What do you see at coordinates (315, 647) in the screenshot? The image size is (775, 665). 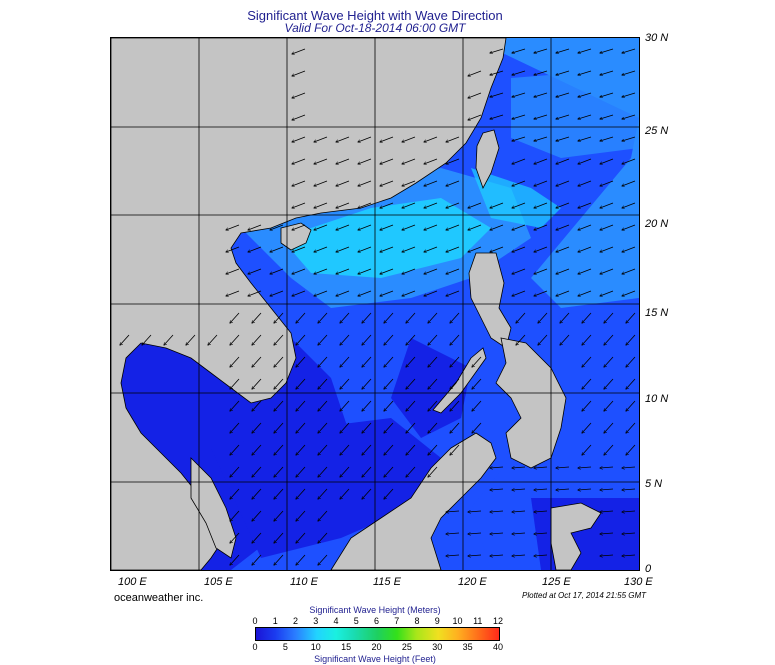 I see `colorbar-feet-tick: 10` at bounding box center [315, 647].